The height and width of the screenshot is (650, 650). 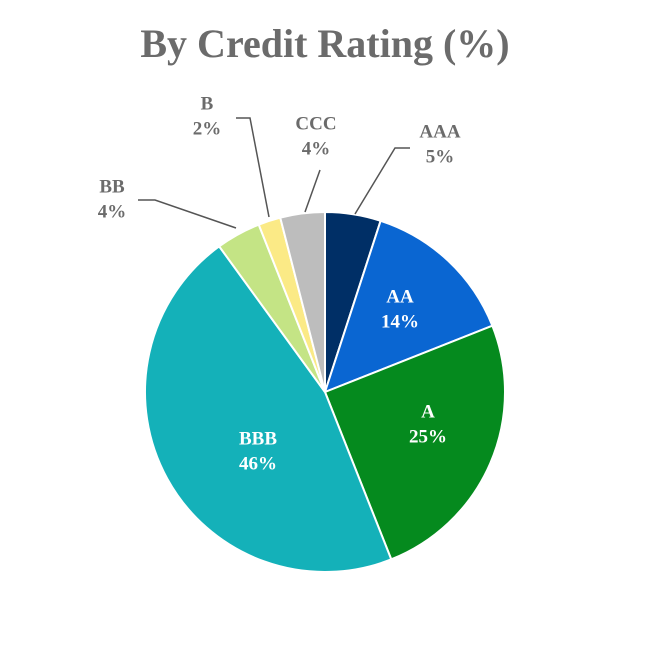 What do you see at coordinates (315, 123) in the screenshot?
I see `slice-label: CCC` at bounding box center [315, 123].